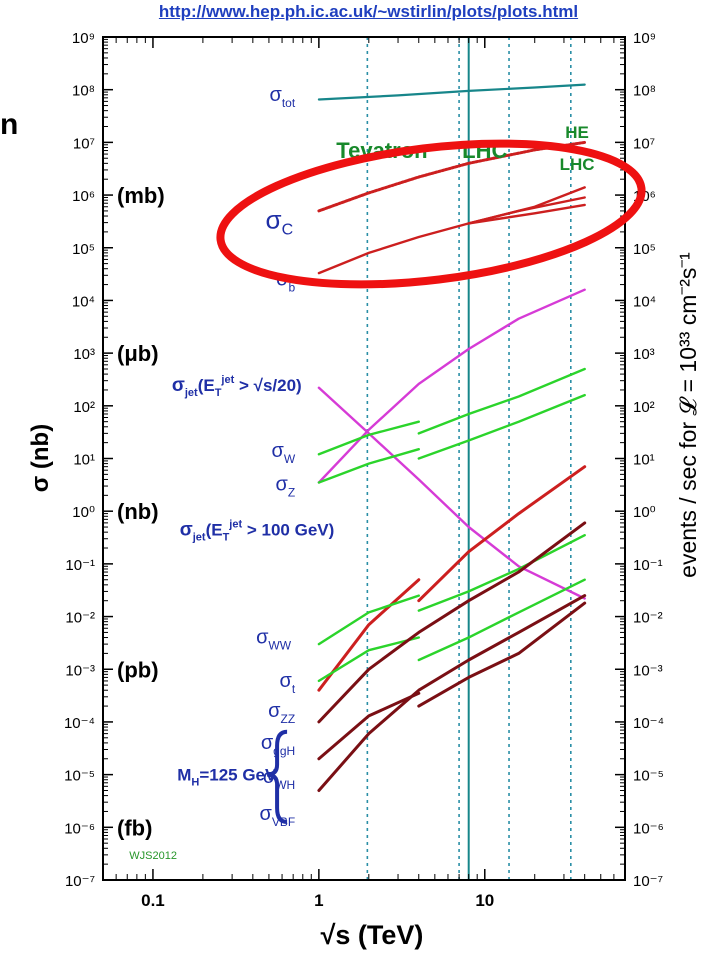 The width and height of the screenshot is (711, 960). Describe the element at coordinates (83, 38) in the screenshot. I see `y-tick-label-left: 10⁹` at that location.